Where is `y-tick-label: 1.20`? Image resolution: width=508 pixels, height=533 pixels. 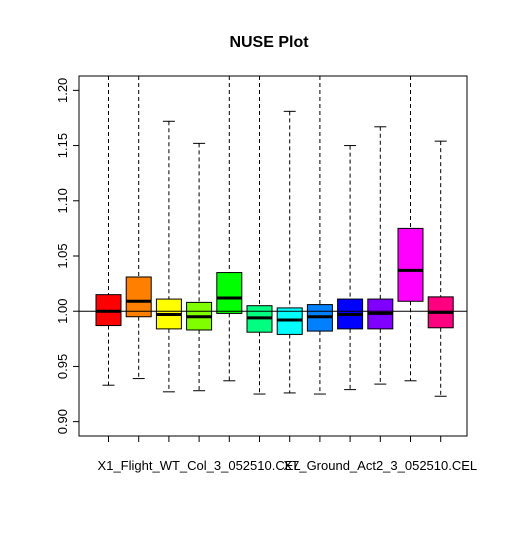 y-tick-label: 1.20 is located at coordinates (62, 90).